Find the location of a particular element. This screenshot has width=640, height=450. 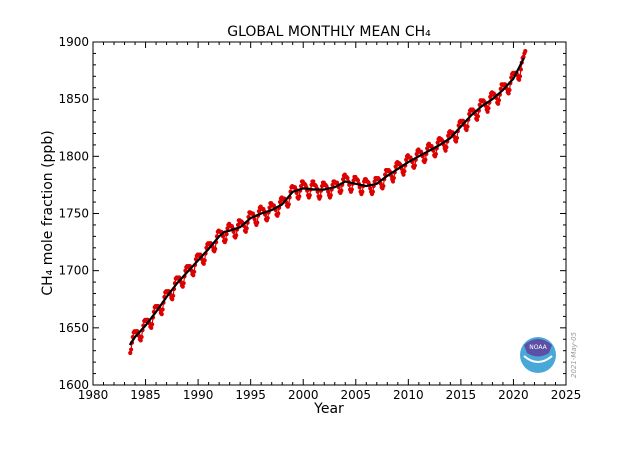

y-tick-label: 1600 is located at coordinates (73, 385).